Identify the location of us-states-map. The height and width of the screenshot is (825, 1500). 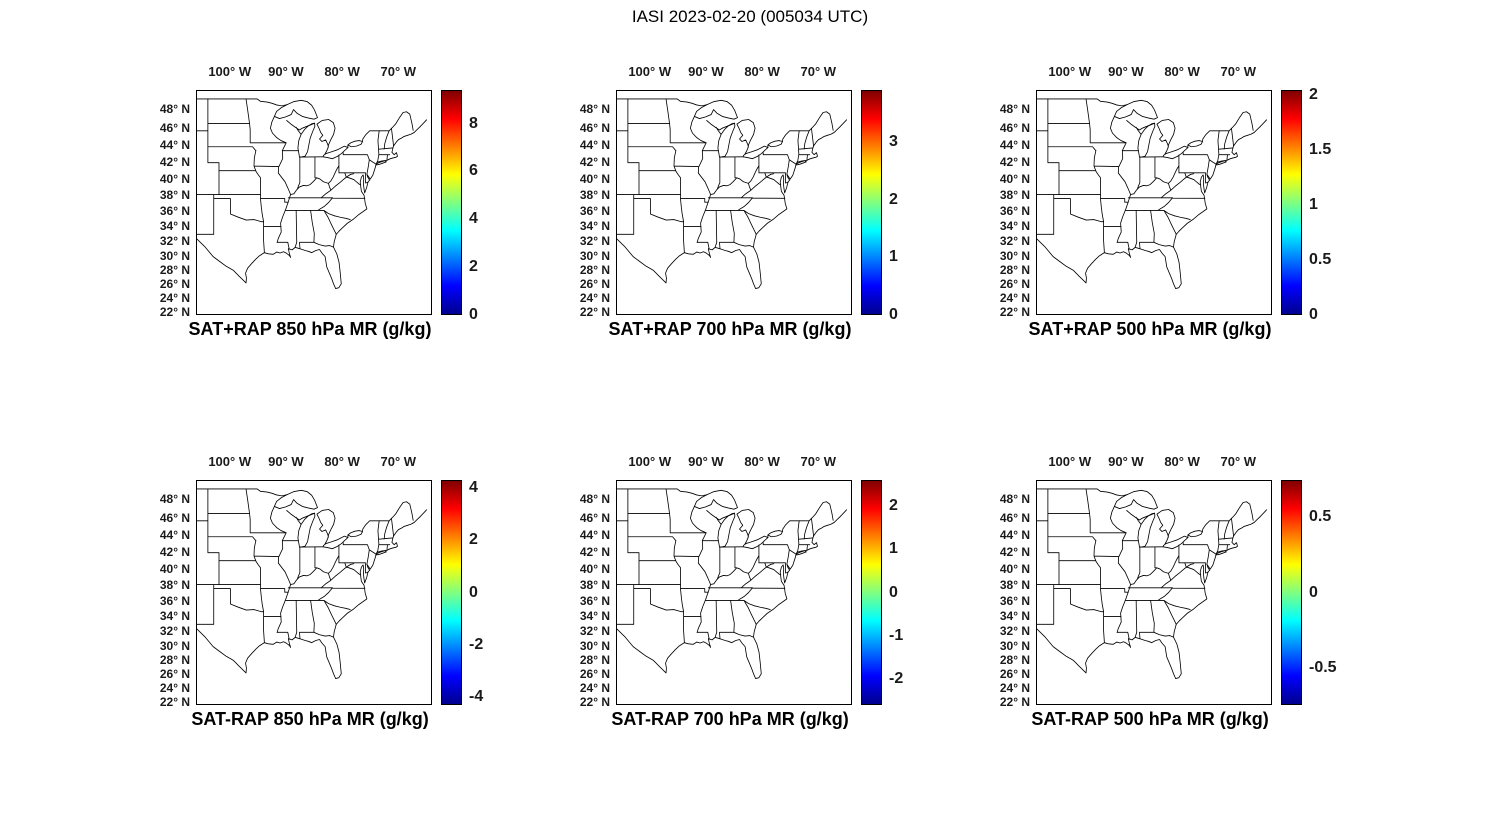
(1152, 583).